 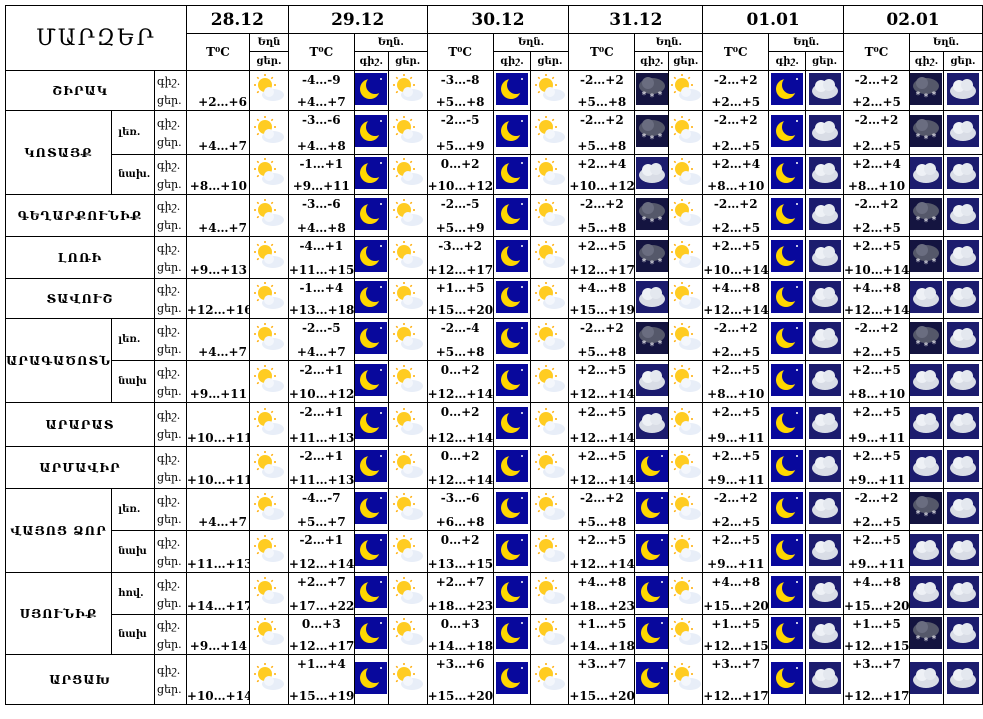 I want to click on night-temp: 0…+3, so click(x=321, y=624).